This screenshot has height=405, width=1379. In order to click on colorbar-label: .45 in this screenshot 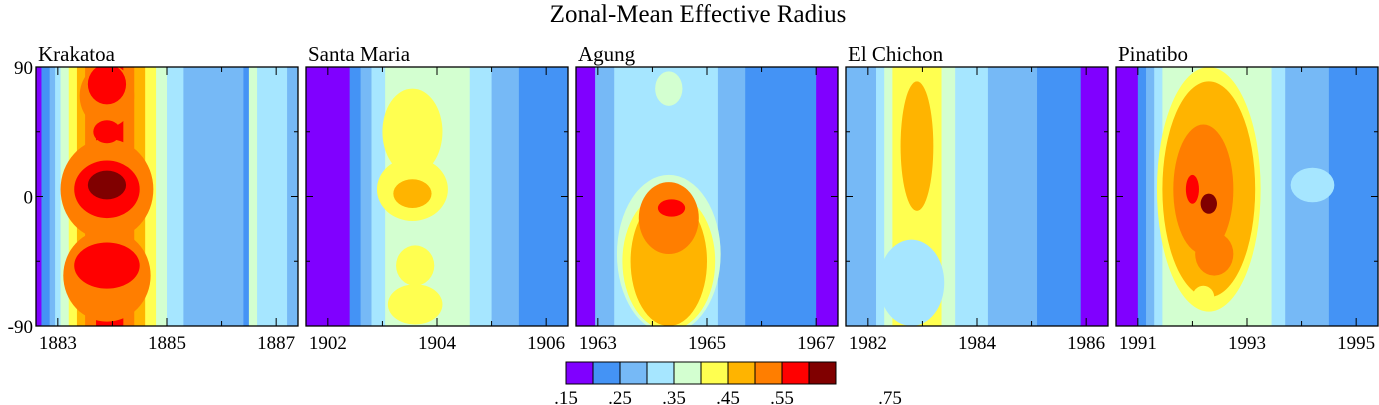, I will do `click(728, 396)`.